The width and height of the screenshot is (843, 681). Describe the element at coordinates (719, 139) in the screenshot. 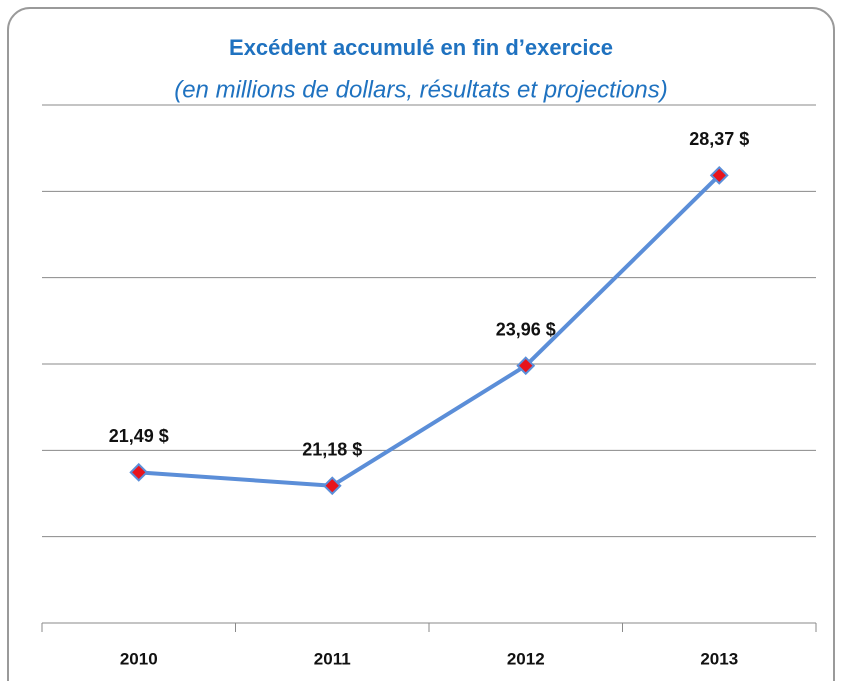

I see `data-label: 28,37 $` at that location.